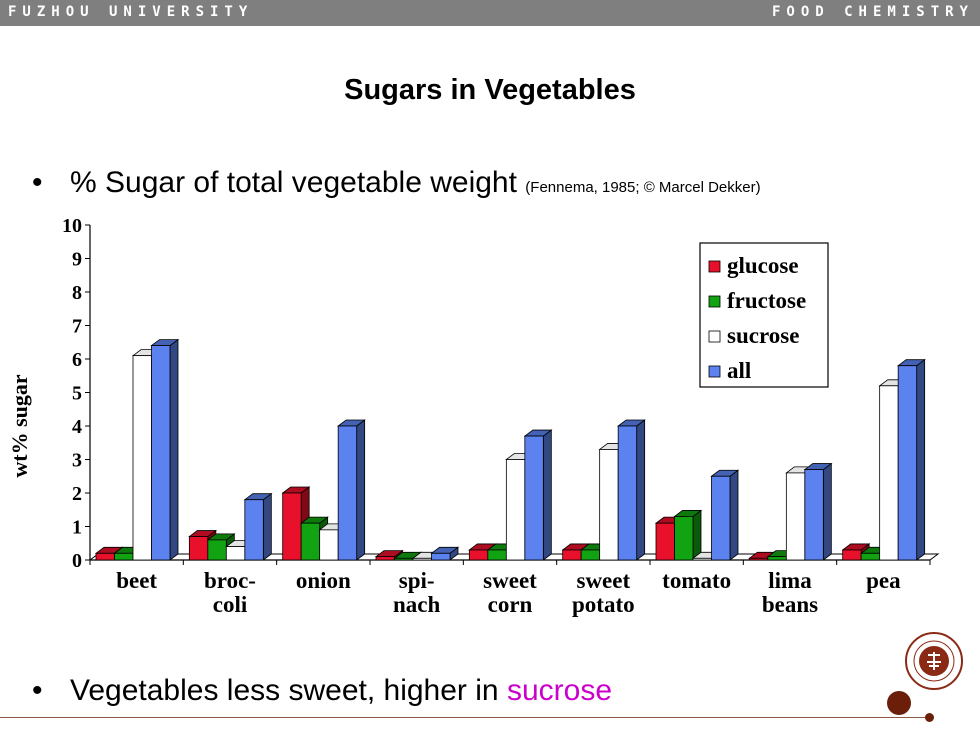  What do you see at coordinates (77, 528) in the screenshot?
I see `y-tick-label-1: 1` at bounding box center [77, 528].